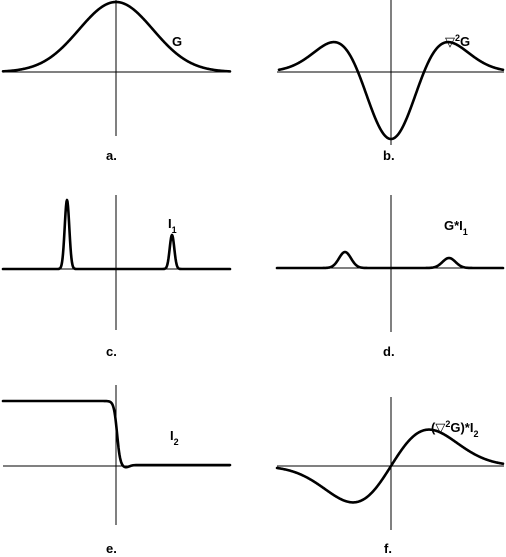 The width and height of the screenshot is (506, 557). I want to click on label-part: (▽, so click(438, 427).